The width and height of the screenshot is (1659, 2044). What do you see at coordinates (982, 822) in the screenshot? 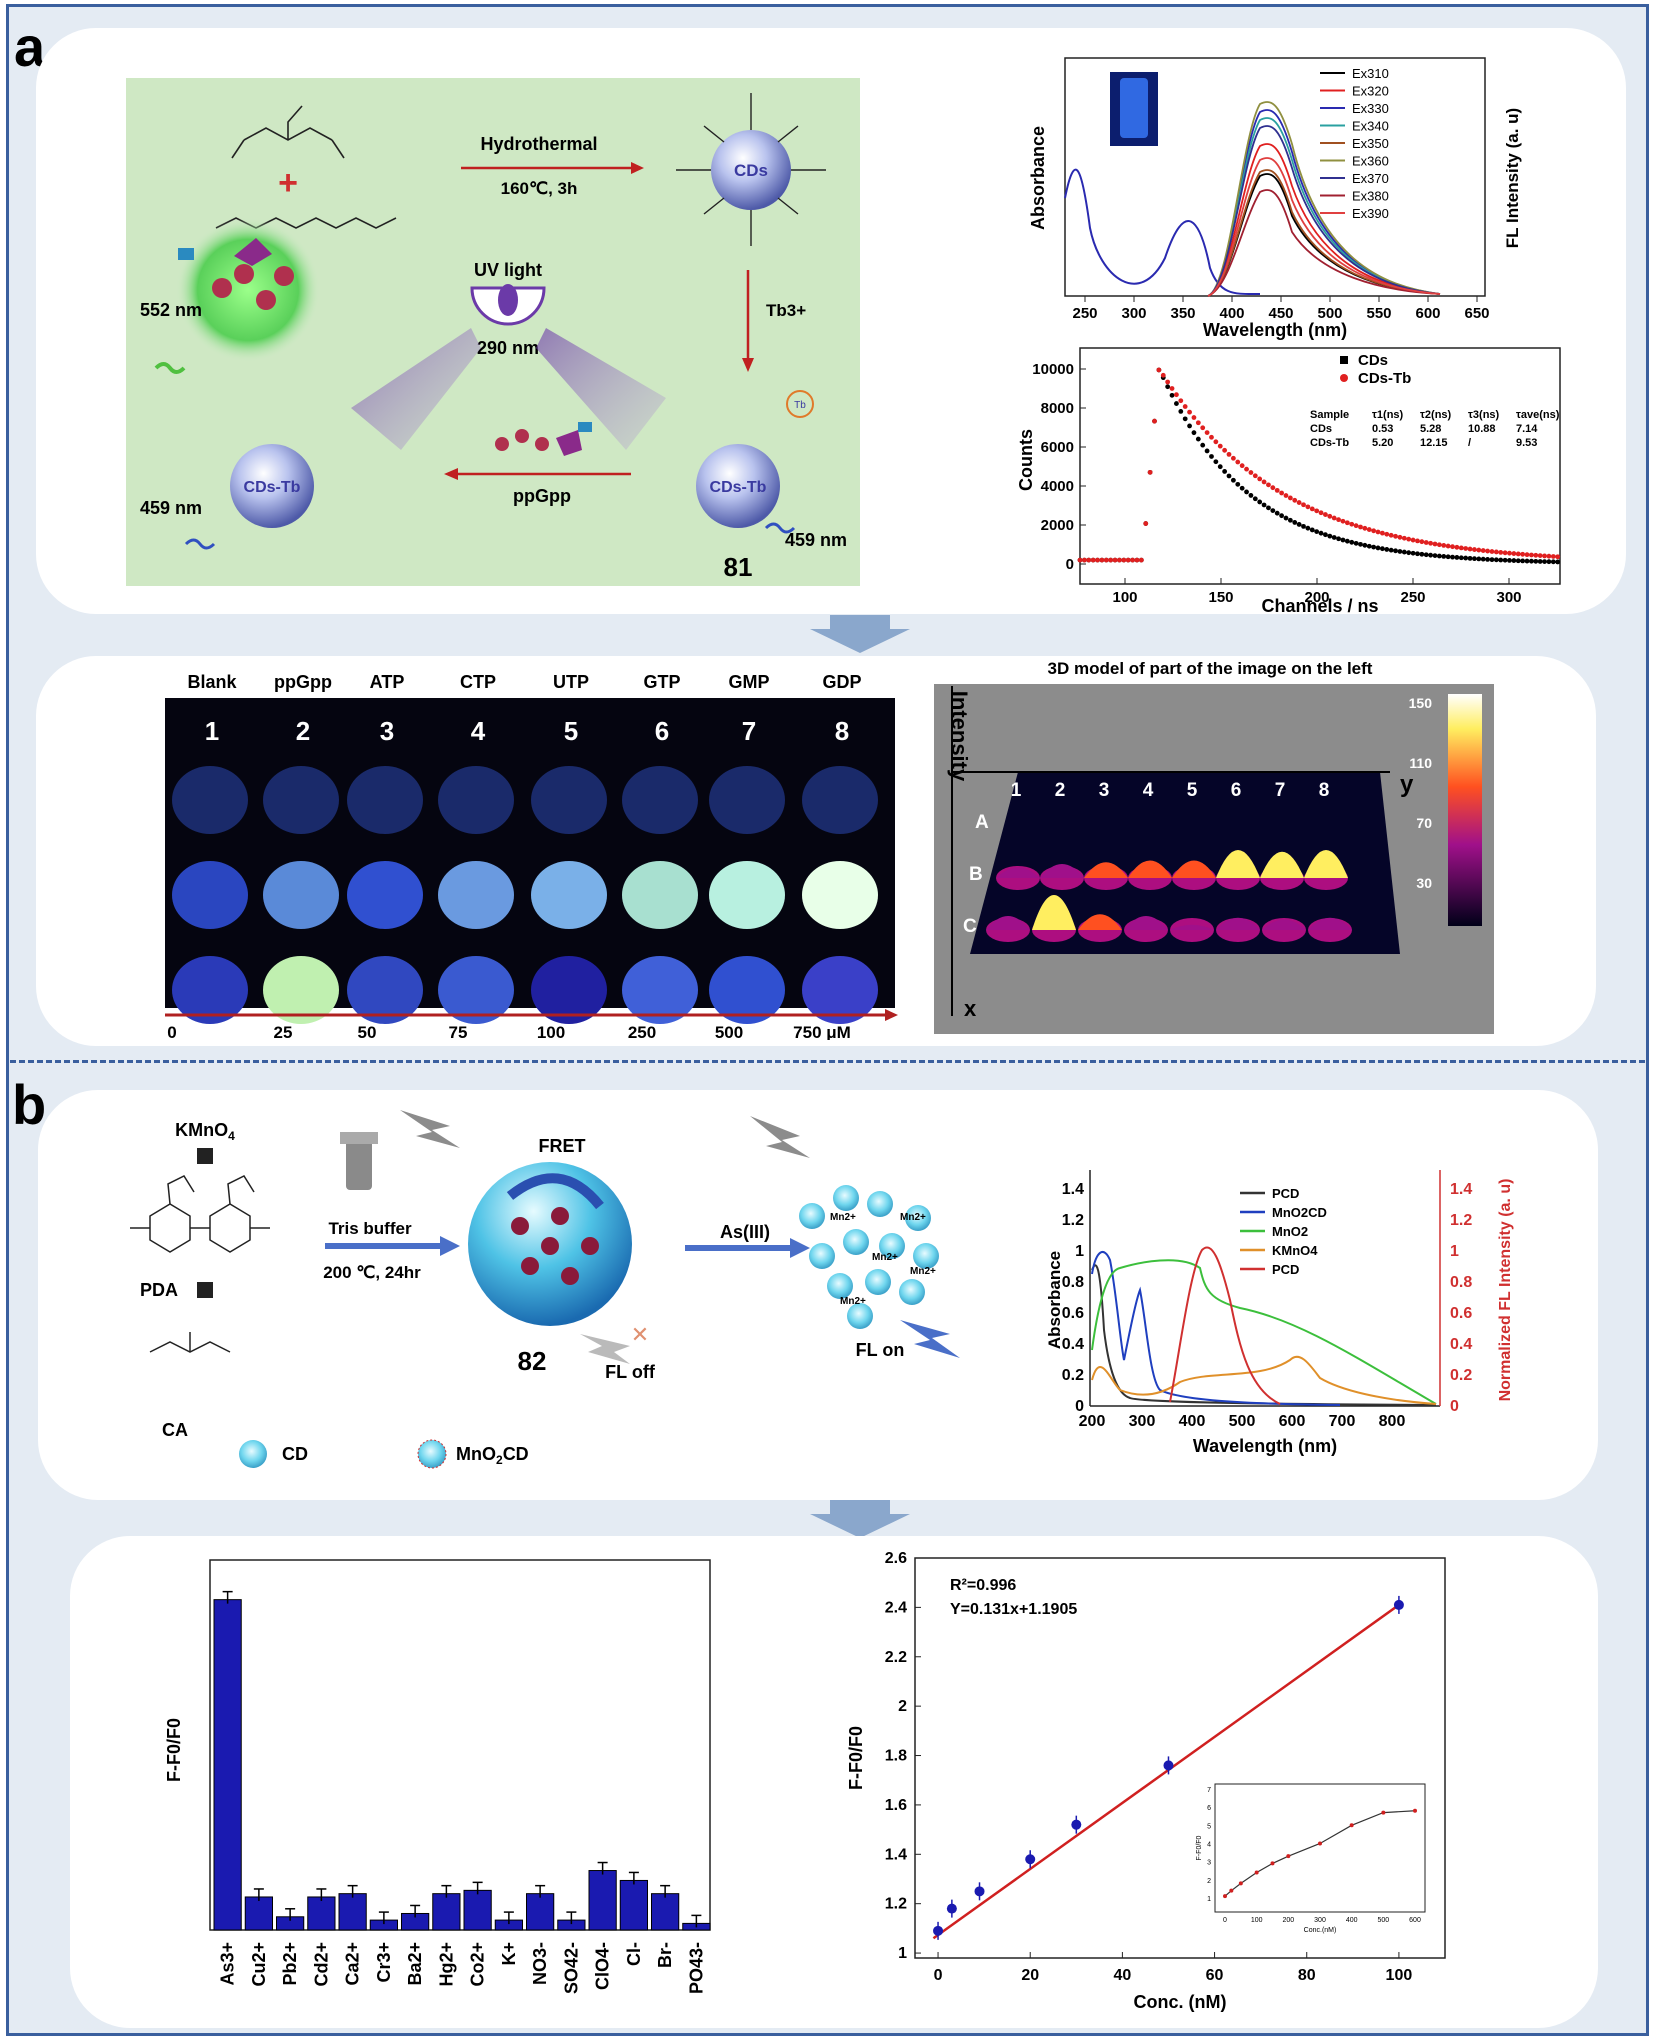
I see `3d-row-label: A` at bounding box center [982, 822].